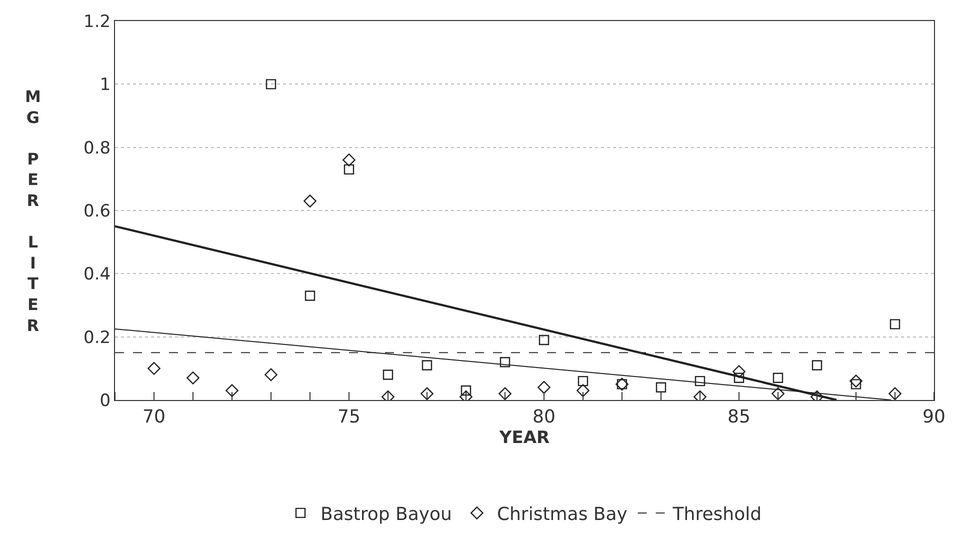 Image resolution: width=957 pixels, height=544 pixels. Describe the element at coordinates (97, 211) in the screenshot. I see `y-tick-label: 0.6` at that location.